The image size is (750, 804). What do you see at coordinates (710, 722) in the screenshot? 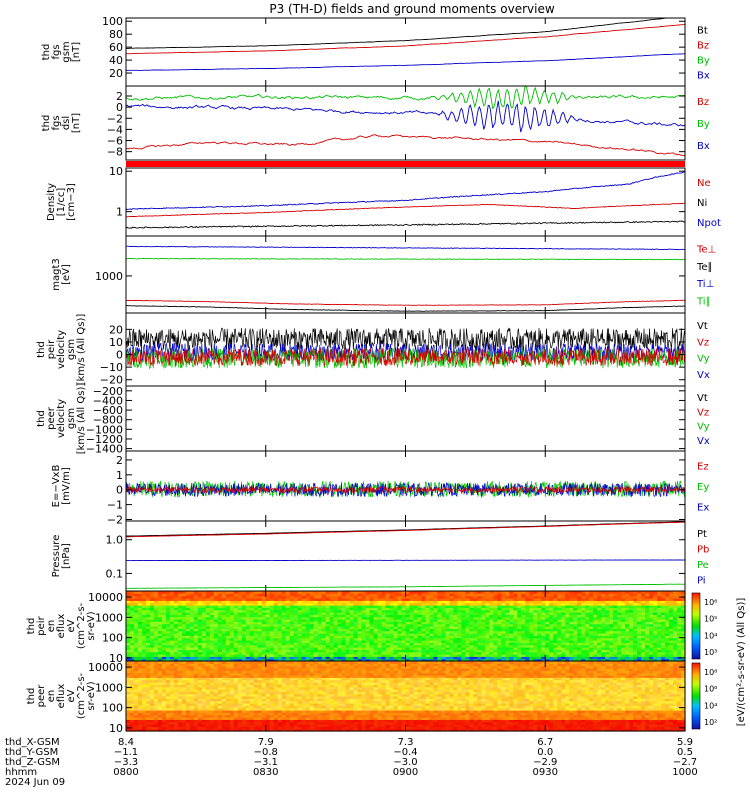
I see `colorbar-tick-label: 10²` at bounding box center [710, 722].